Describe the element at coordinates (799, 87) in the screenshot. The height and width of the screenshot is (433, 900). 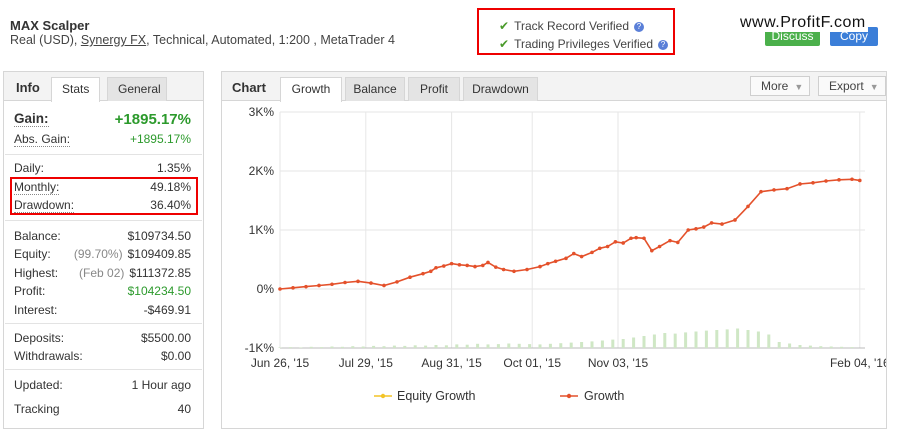
I see `chevron-down-icon: ▼` at that location.